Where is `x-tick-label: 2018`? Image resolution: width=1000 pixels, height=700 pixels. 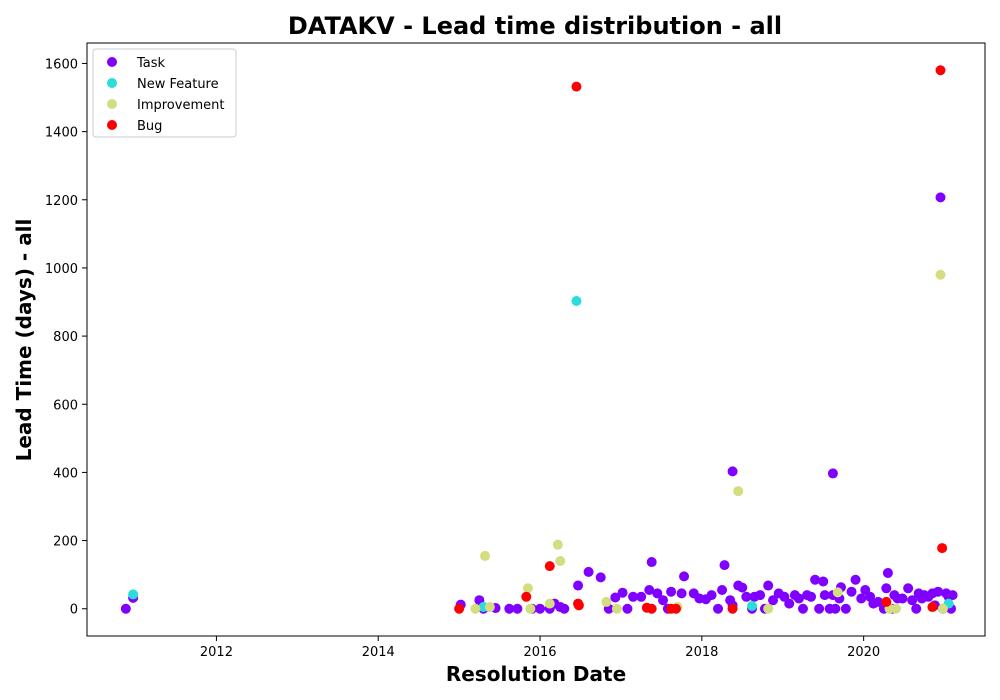
x-tick-label: 2018 is located at coordinates (701, 652).